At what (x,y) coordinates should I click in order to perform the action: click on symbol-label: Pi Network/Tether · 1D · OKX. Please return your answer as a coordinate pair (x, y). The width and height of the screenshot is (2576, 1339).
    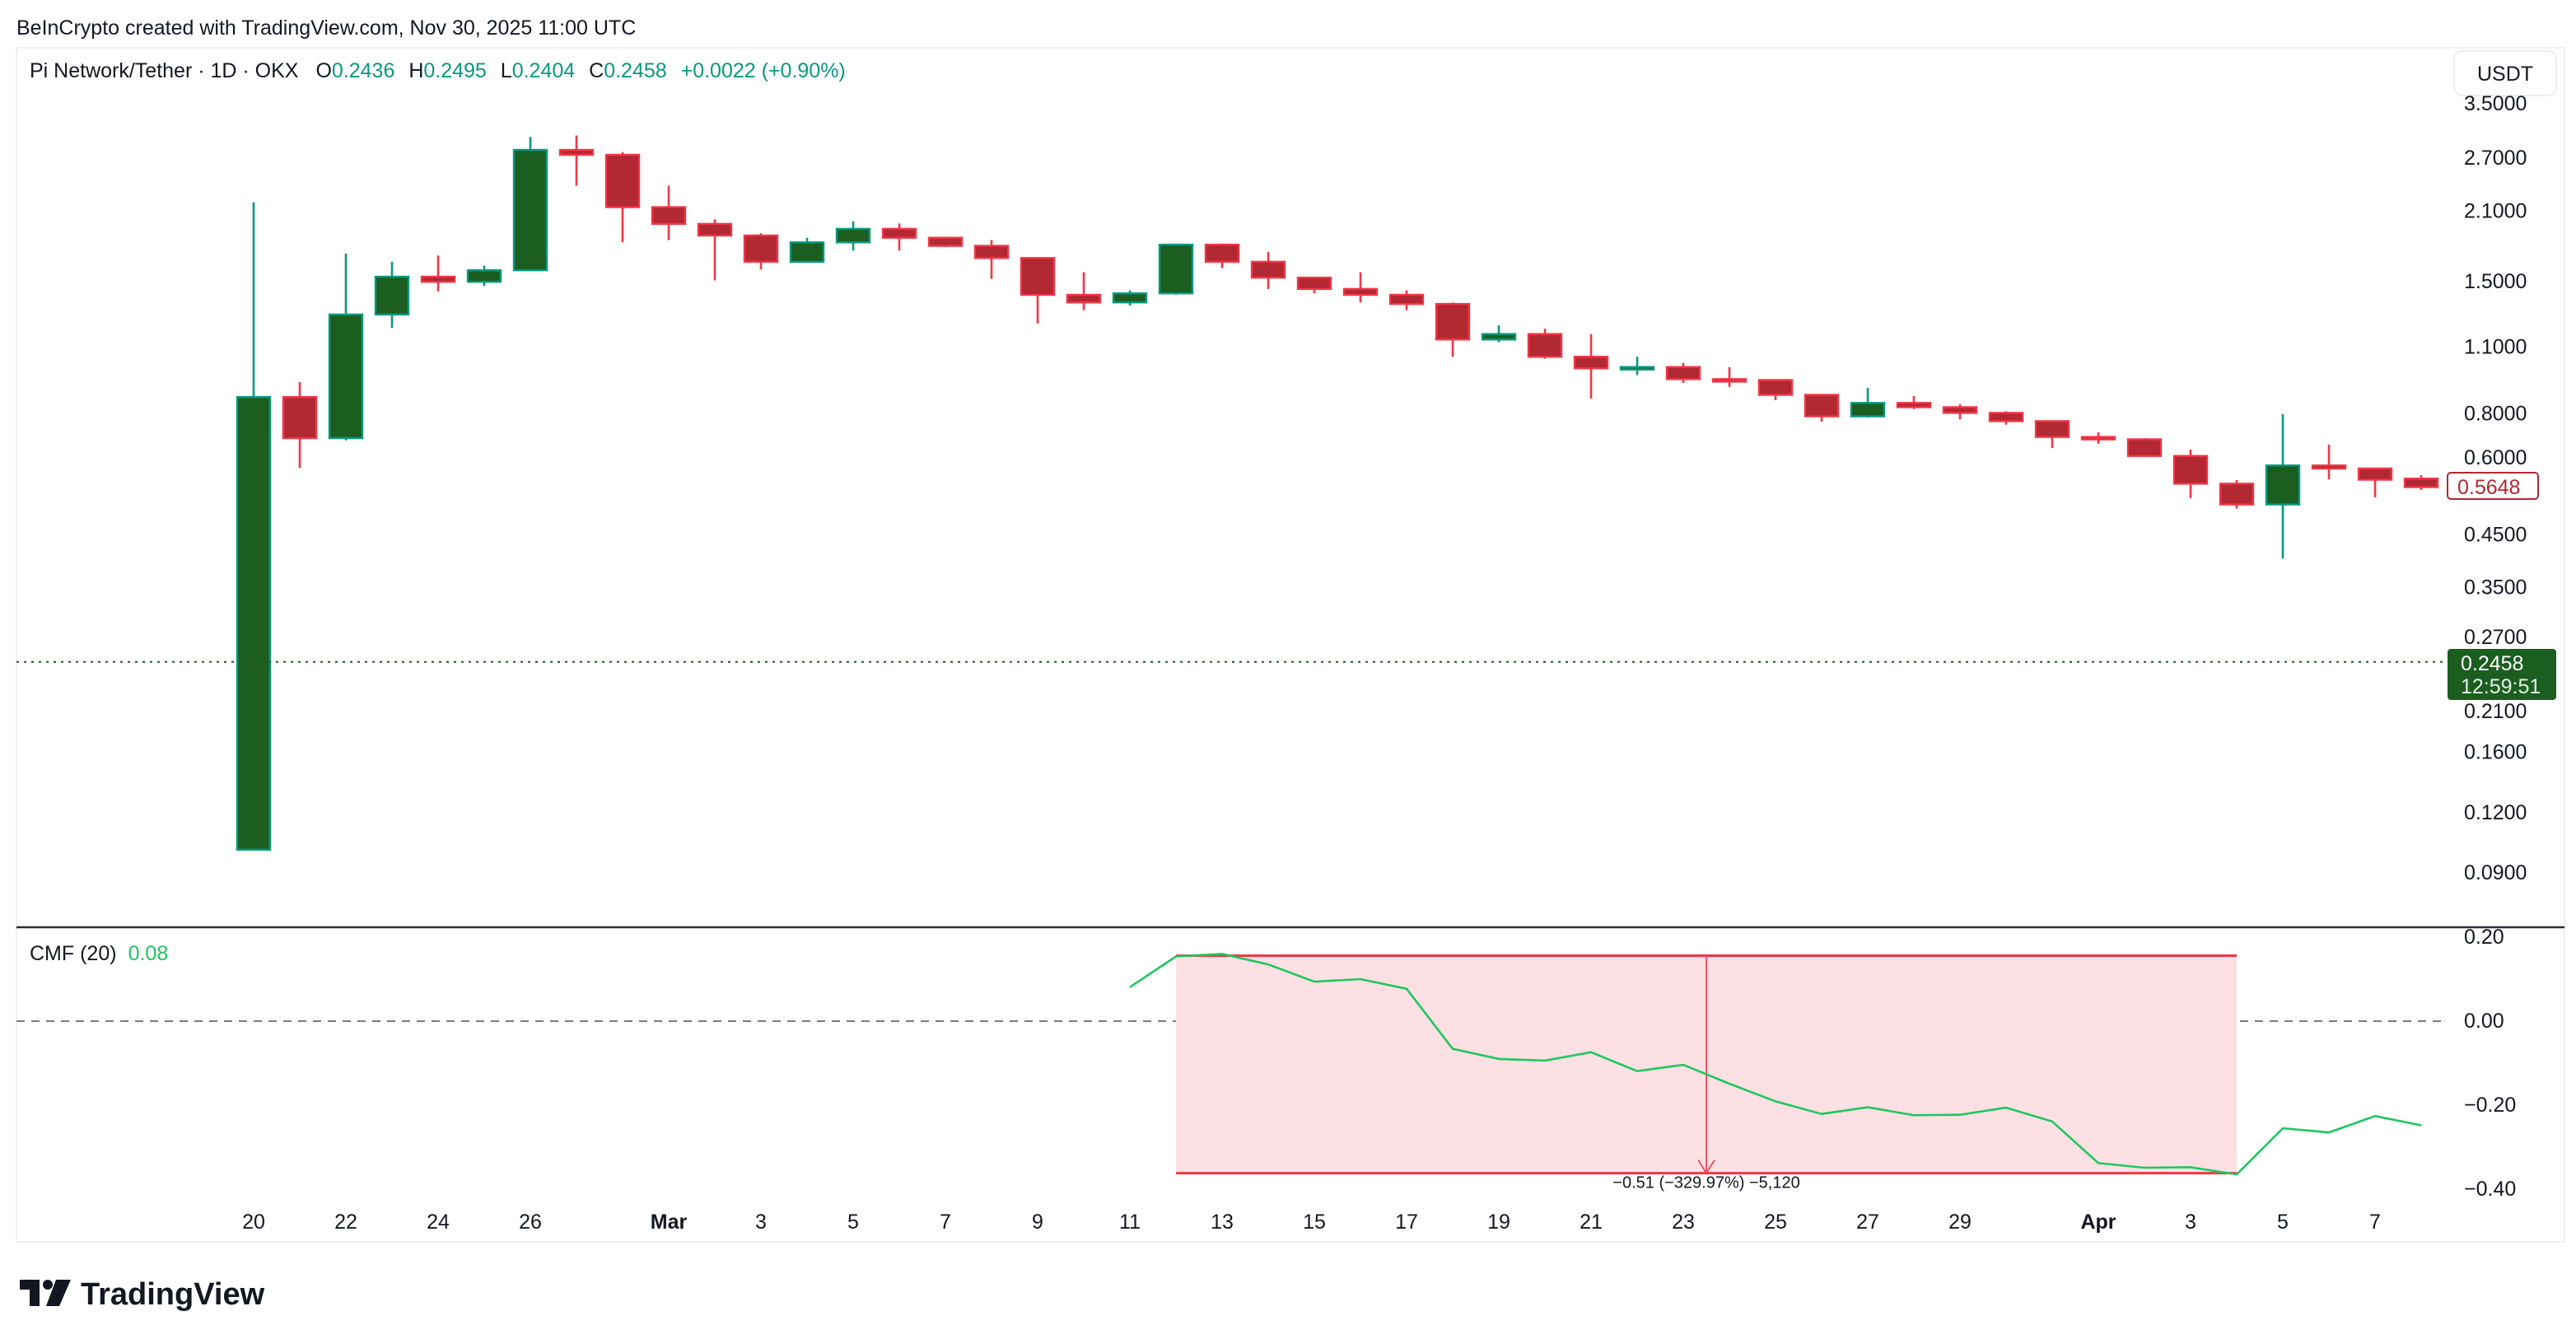
    Looking at the image, I should click on (164, 70).